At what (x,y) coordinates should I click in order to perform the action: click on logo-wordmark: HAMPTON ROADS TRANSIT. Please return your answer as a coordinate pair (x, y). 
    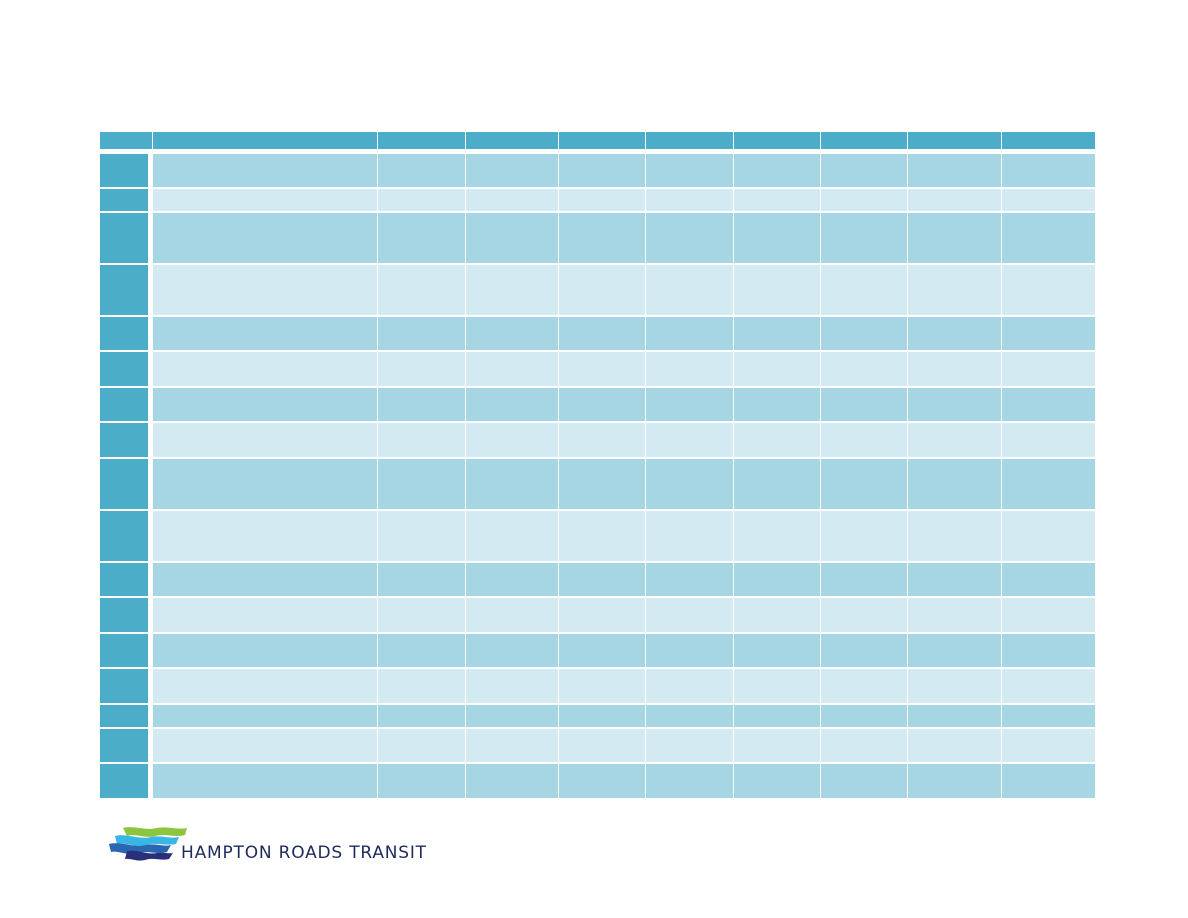
    Looking at the image, I should click on (304, 853).